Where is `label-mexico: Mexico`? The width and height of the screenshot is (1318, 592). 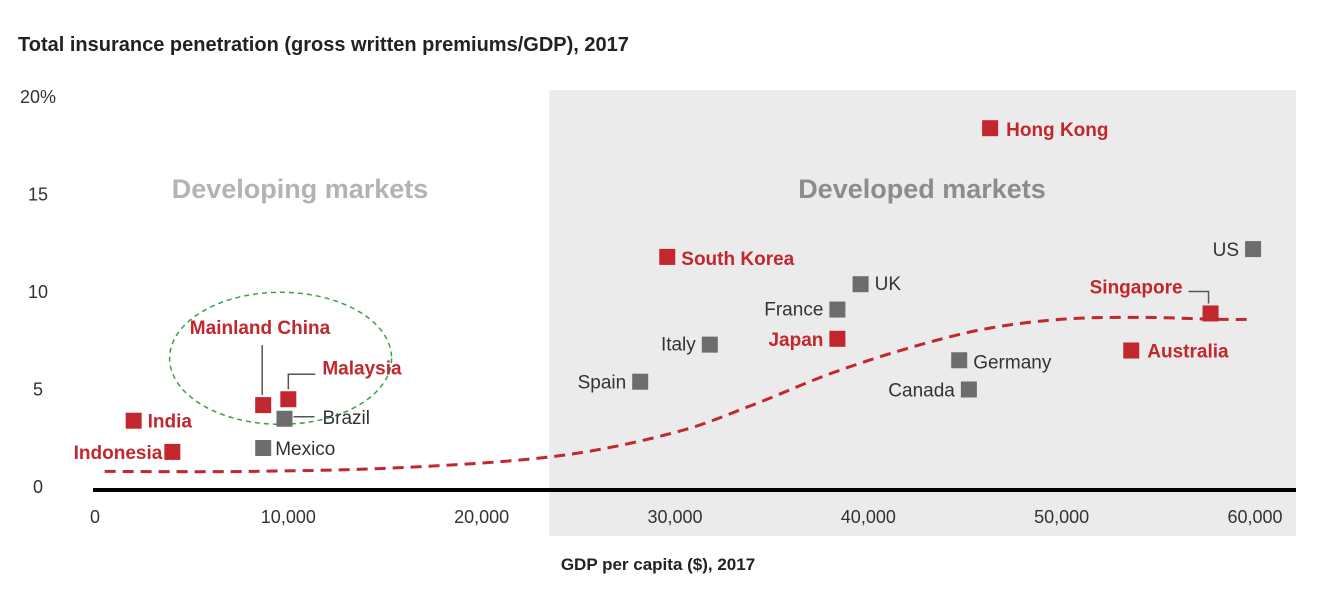
label-mexico: Mexico is located at coordinates (305, 449).